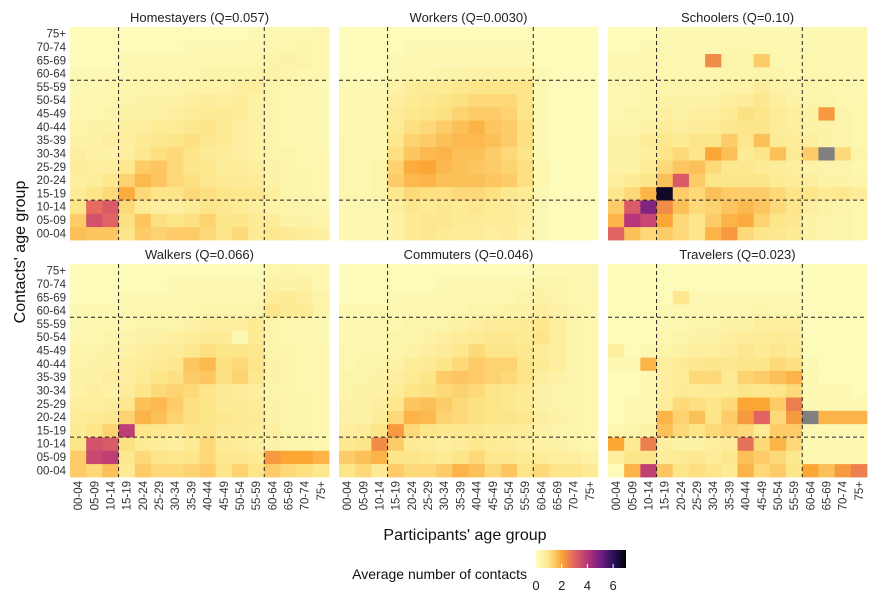  I want to click on y-tick-label: 55-59, so click(51, 325).